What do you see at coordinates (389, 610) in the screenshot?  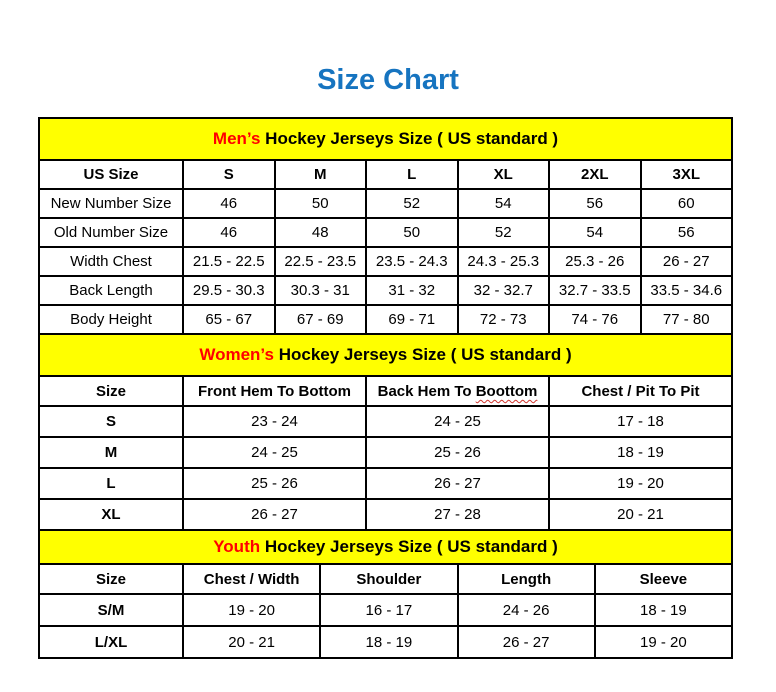 I see `size-cell: 16 - 17` at bounding box center [389, 610].